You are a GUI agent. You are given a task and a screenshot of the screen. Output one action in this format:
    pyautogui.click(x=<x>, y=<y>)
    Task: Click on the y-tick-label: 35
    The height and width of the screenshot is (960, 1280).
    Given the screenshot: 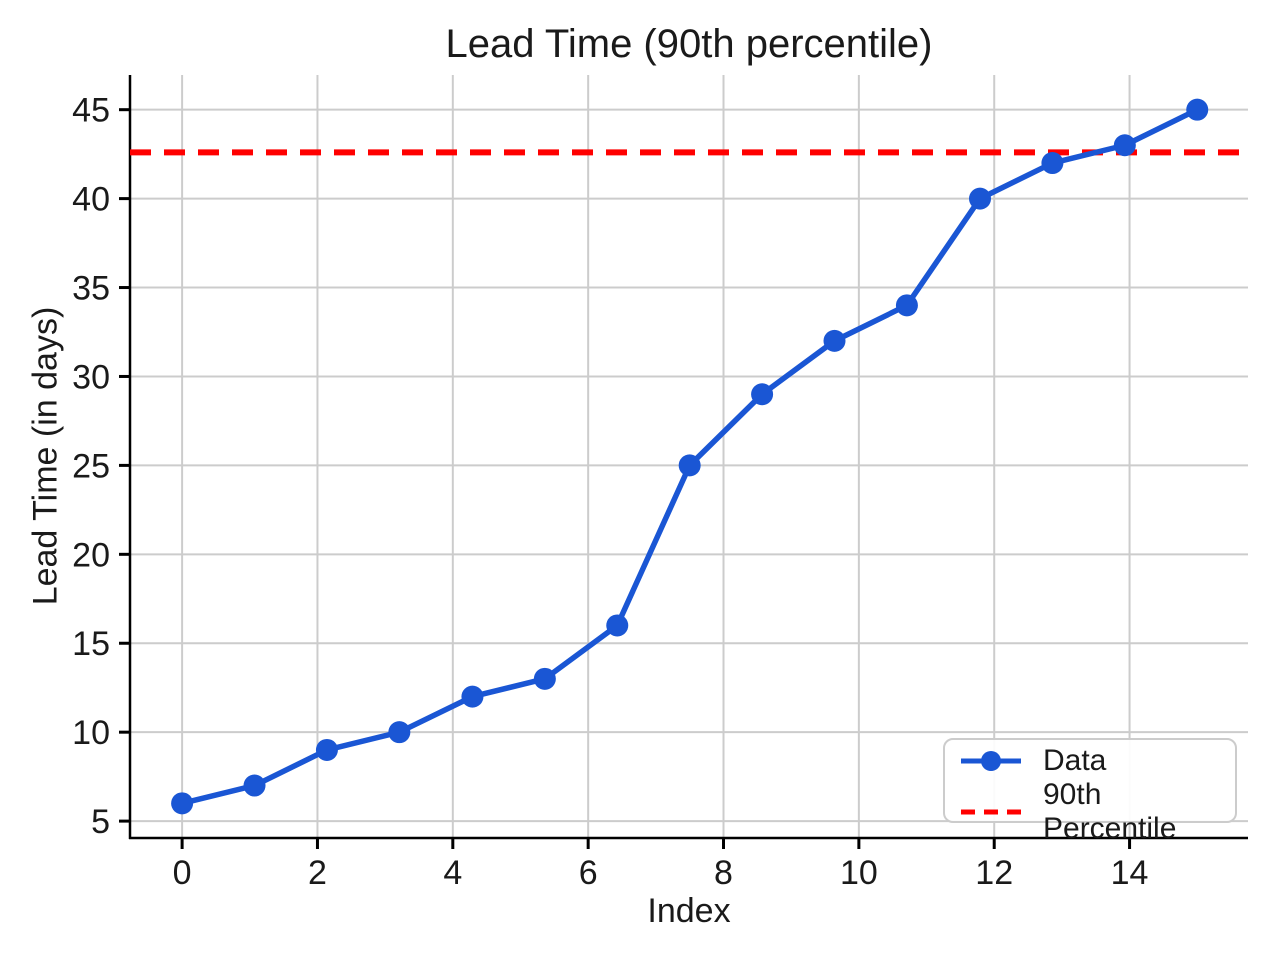 What is the action you would take?
    pyautogui.click(x=91, y=289)
    